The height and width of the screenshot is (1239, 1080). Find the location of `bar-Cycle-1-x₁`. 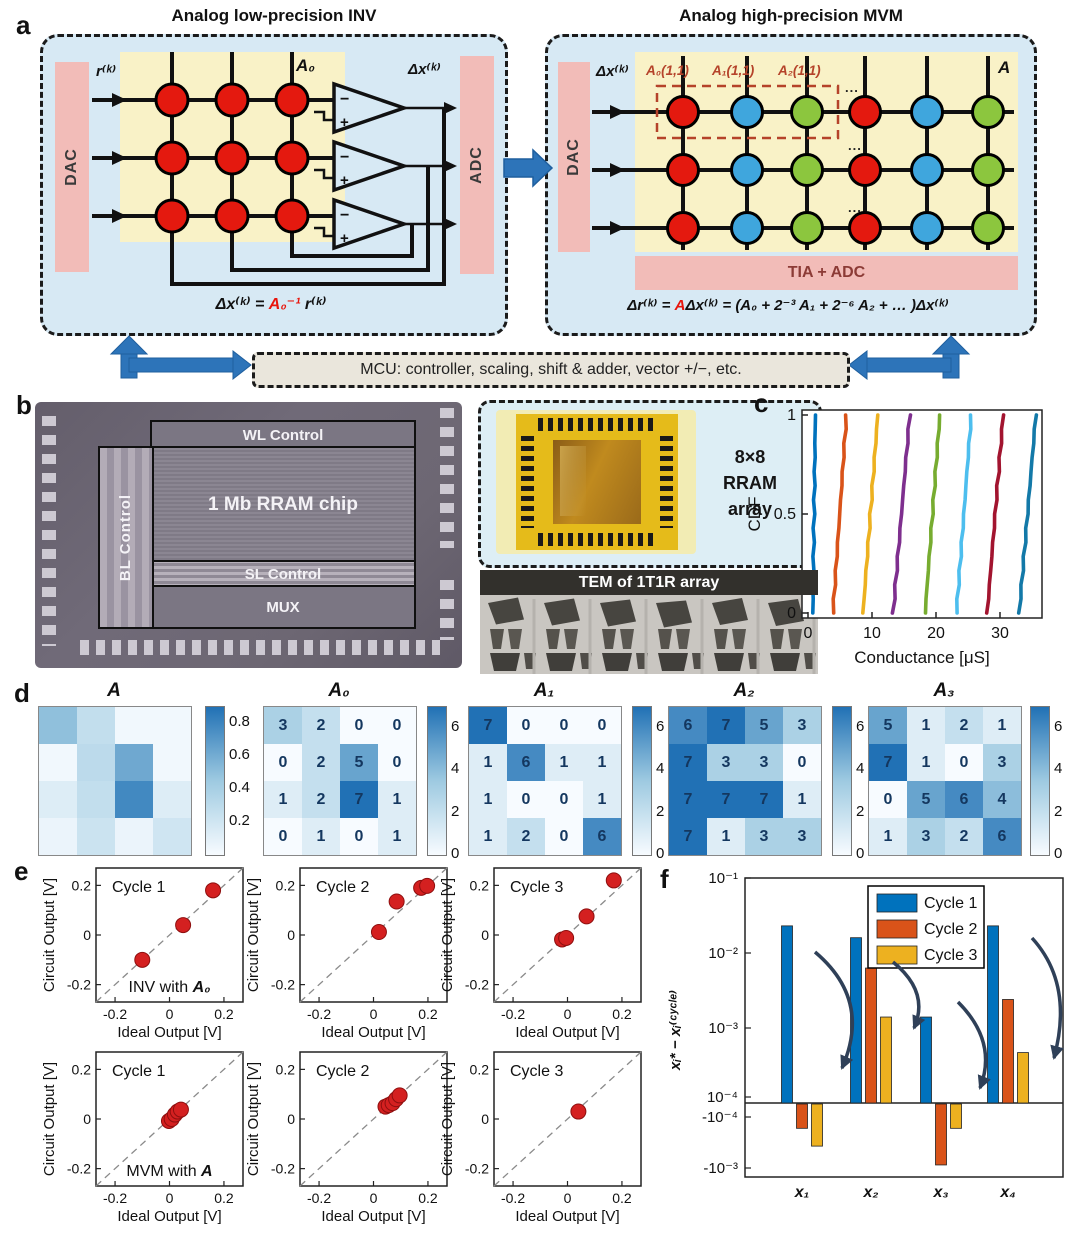

bar-Cycle-1-x₁ is located at coordinates (787, 1014).